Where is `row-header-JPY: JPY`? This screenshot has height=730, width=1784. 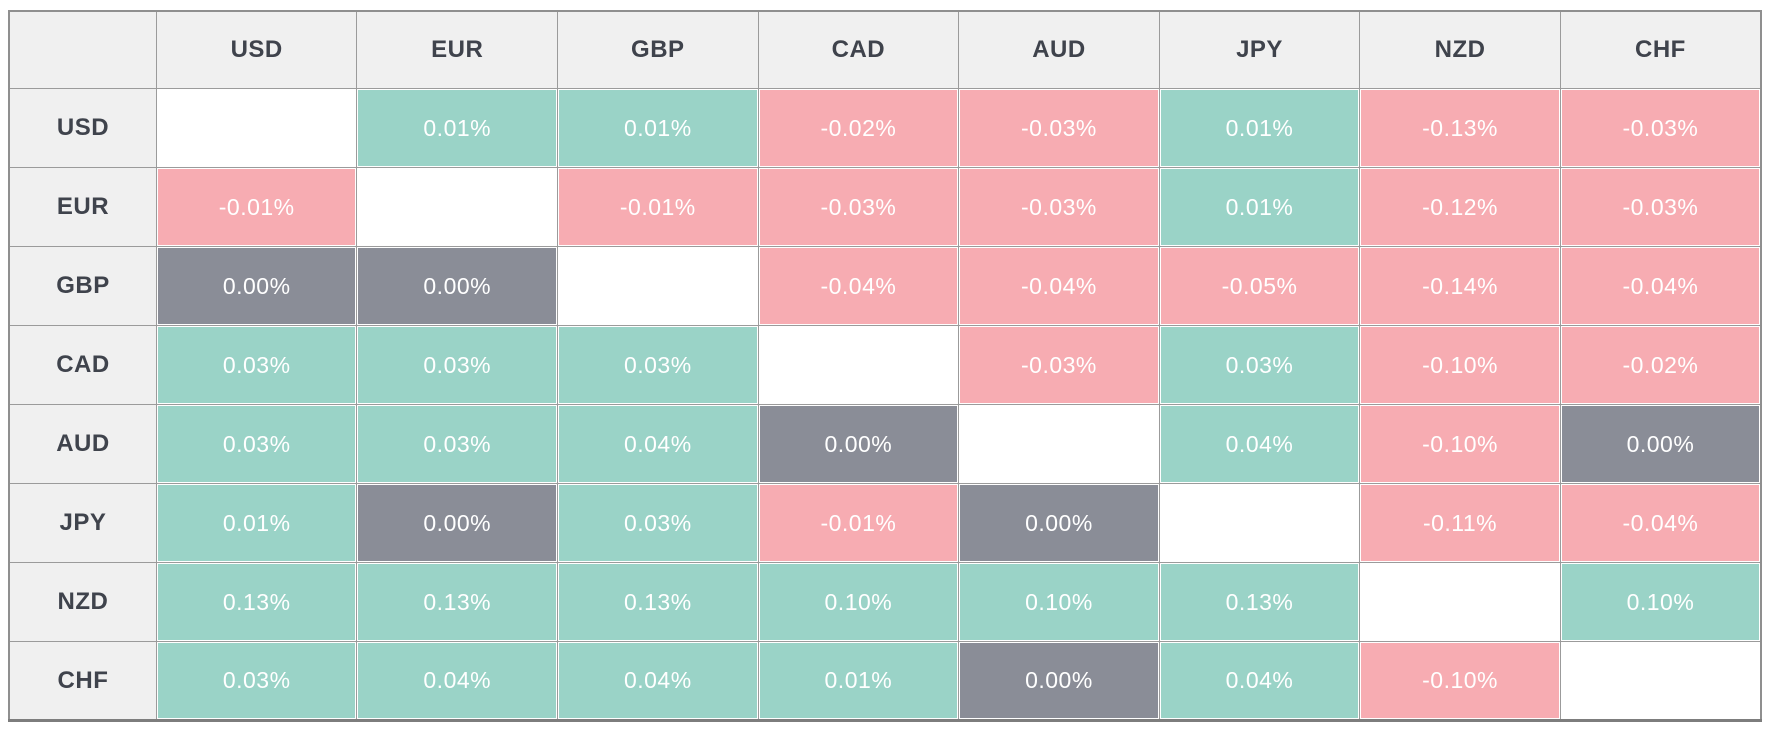 row-header-JPY: JPY is located at coordinates (82, 523).